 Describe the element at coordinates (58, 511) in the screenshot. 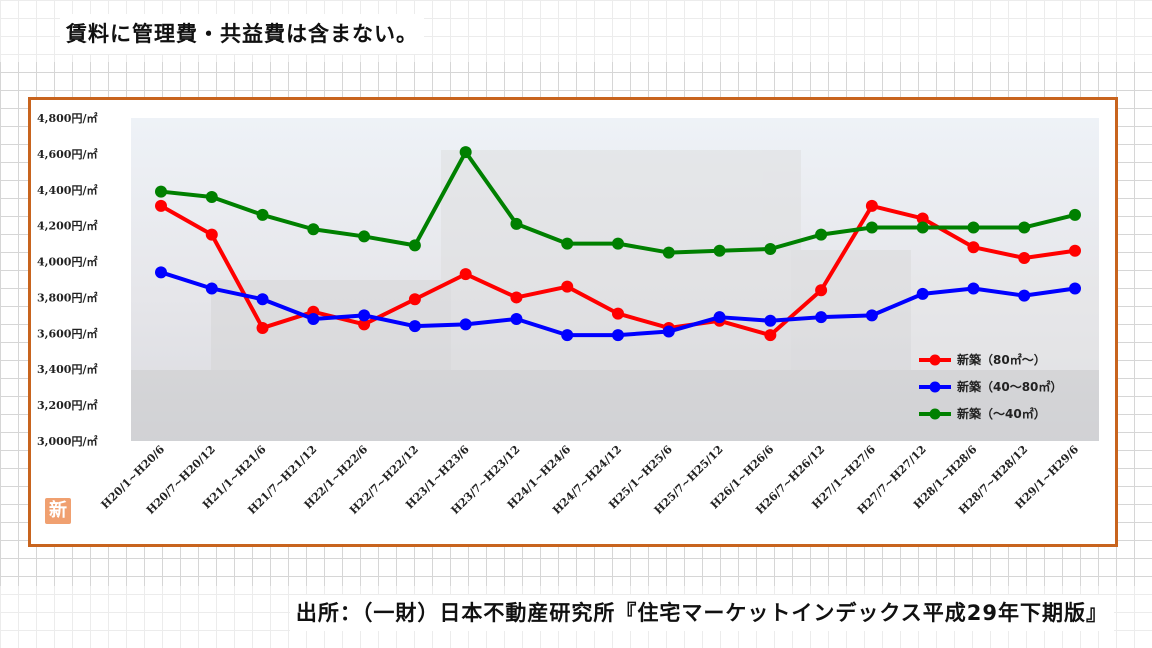

I see `new-construction-badge: 新` at that location.